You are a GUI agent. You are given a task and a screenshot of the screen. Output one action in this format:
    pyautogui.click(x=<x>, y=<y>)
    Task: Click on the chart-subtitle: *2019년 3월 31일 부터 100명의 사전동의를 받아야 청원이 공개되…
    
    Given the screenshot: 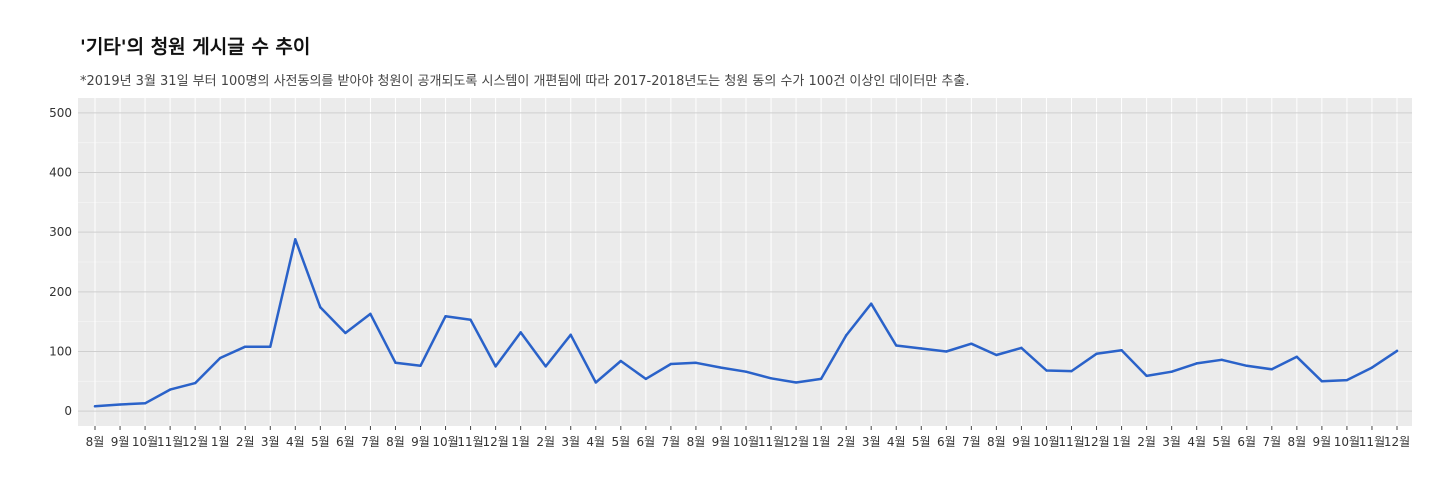 What is the action you would take?
    pyautogui.click(x=525, y=81)
    